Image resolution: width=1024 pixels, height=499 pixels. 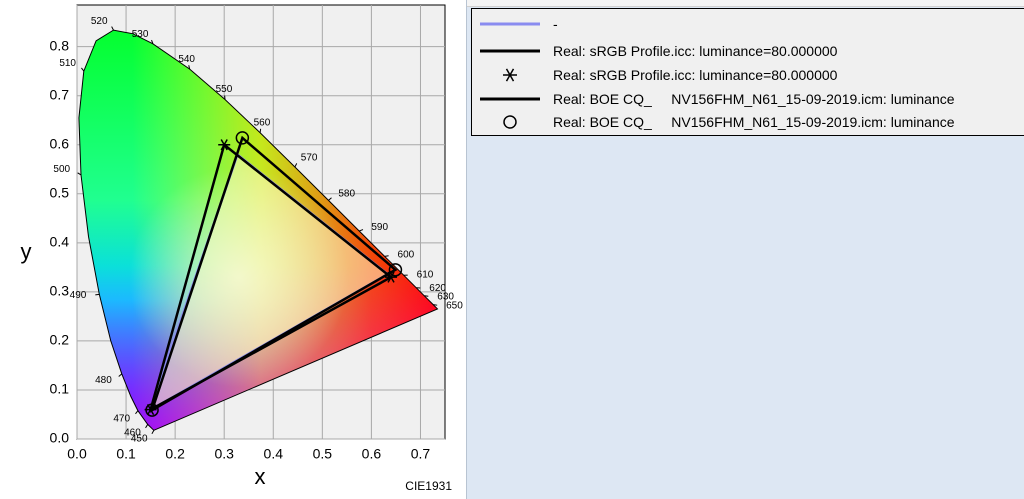 I want to click on star-marker, so click(x=224, y=145).